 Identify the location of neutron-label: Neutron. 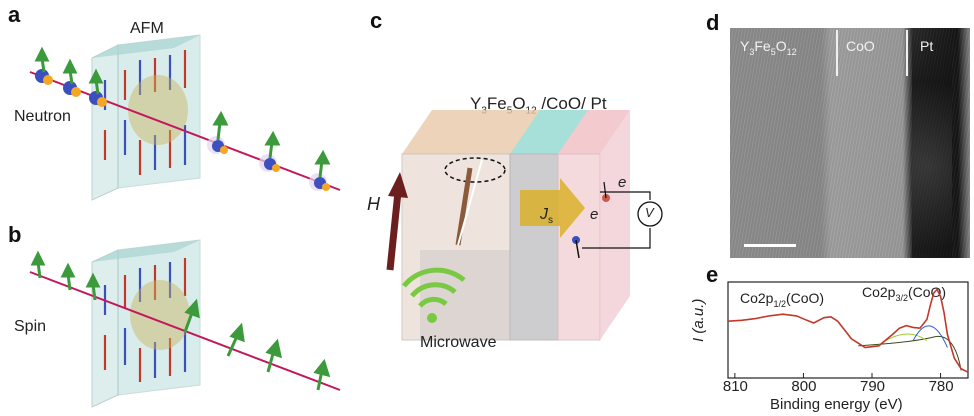
(42, 116).